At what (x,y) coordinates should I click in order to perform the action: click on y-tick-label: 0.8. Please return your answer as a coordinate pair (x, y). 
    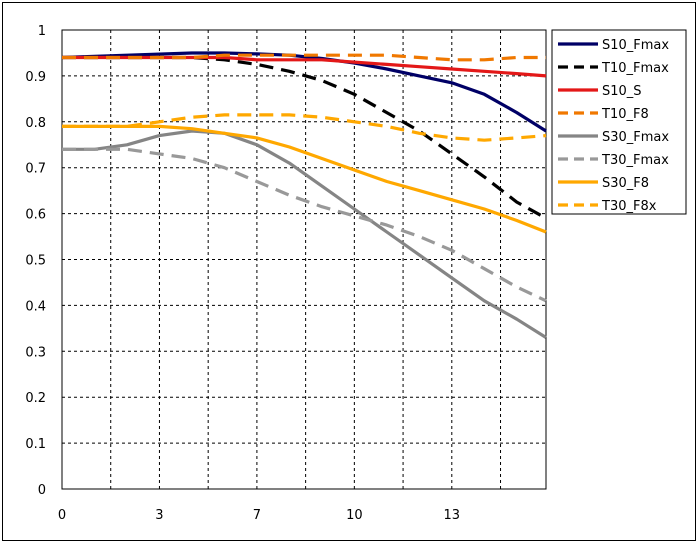
    Looking at the image, I should click on (35, 123).